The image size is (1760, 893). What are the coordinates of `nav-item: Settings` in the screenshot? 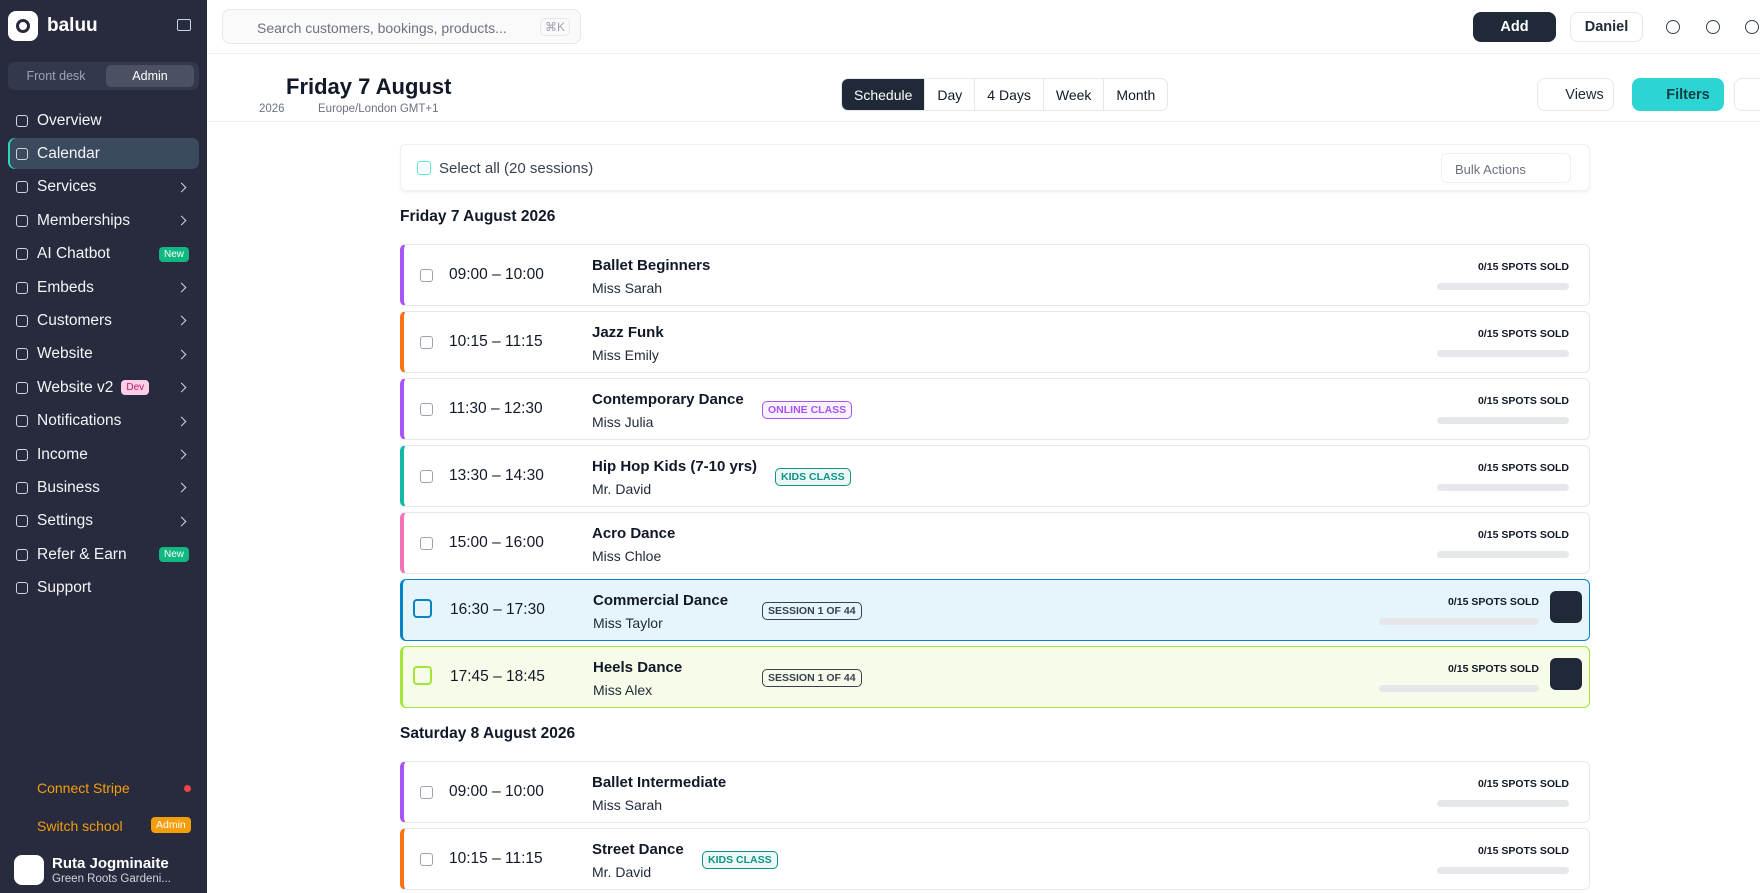 It's located at (103, 521).